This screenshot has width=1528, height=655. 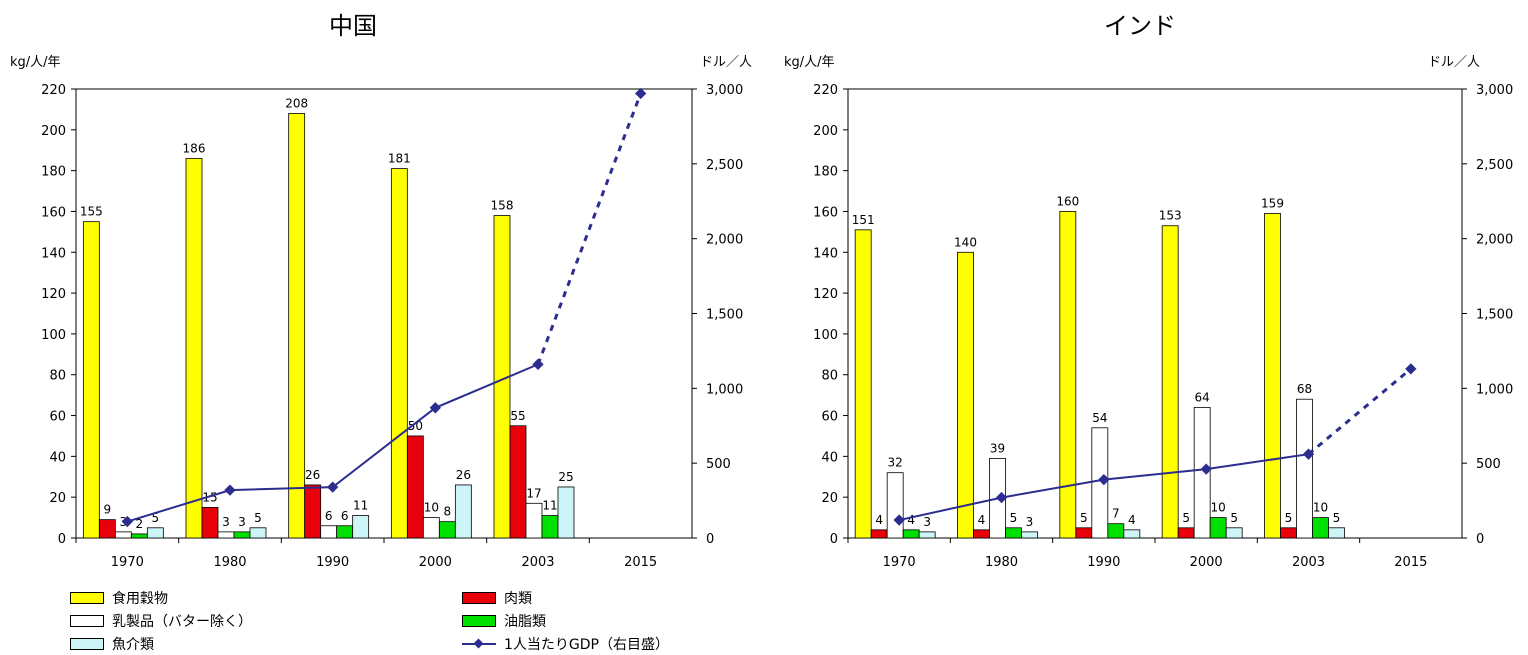 I want to click on chart1-title: 中国, so click(x=353, y=26).